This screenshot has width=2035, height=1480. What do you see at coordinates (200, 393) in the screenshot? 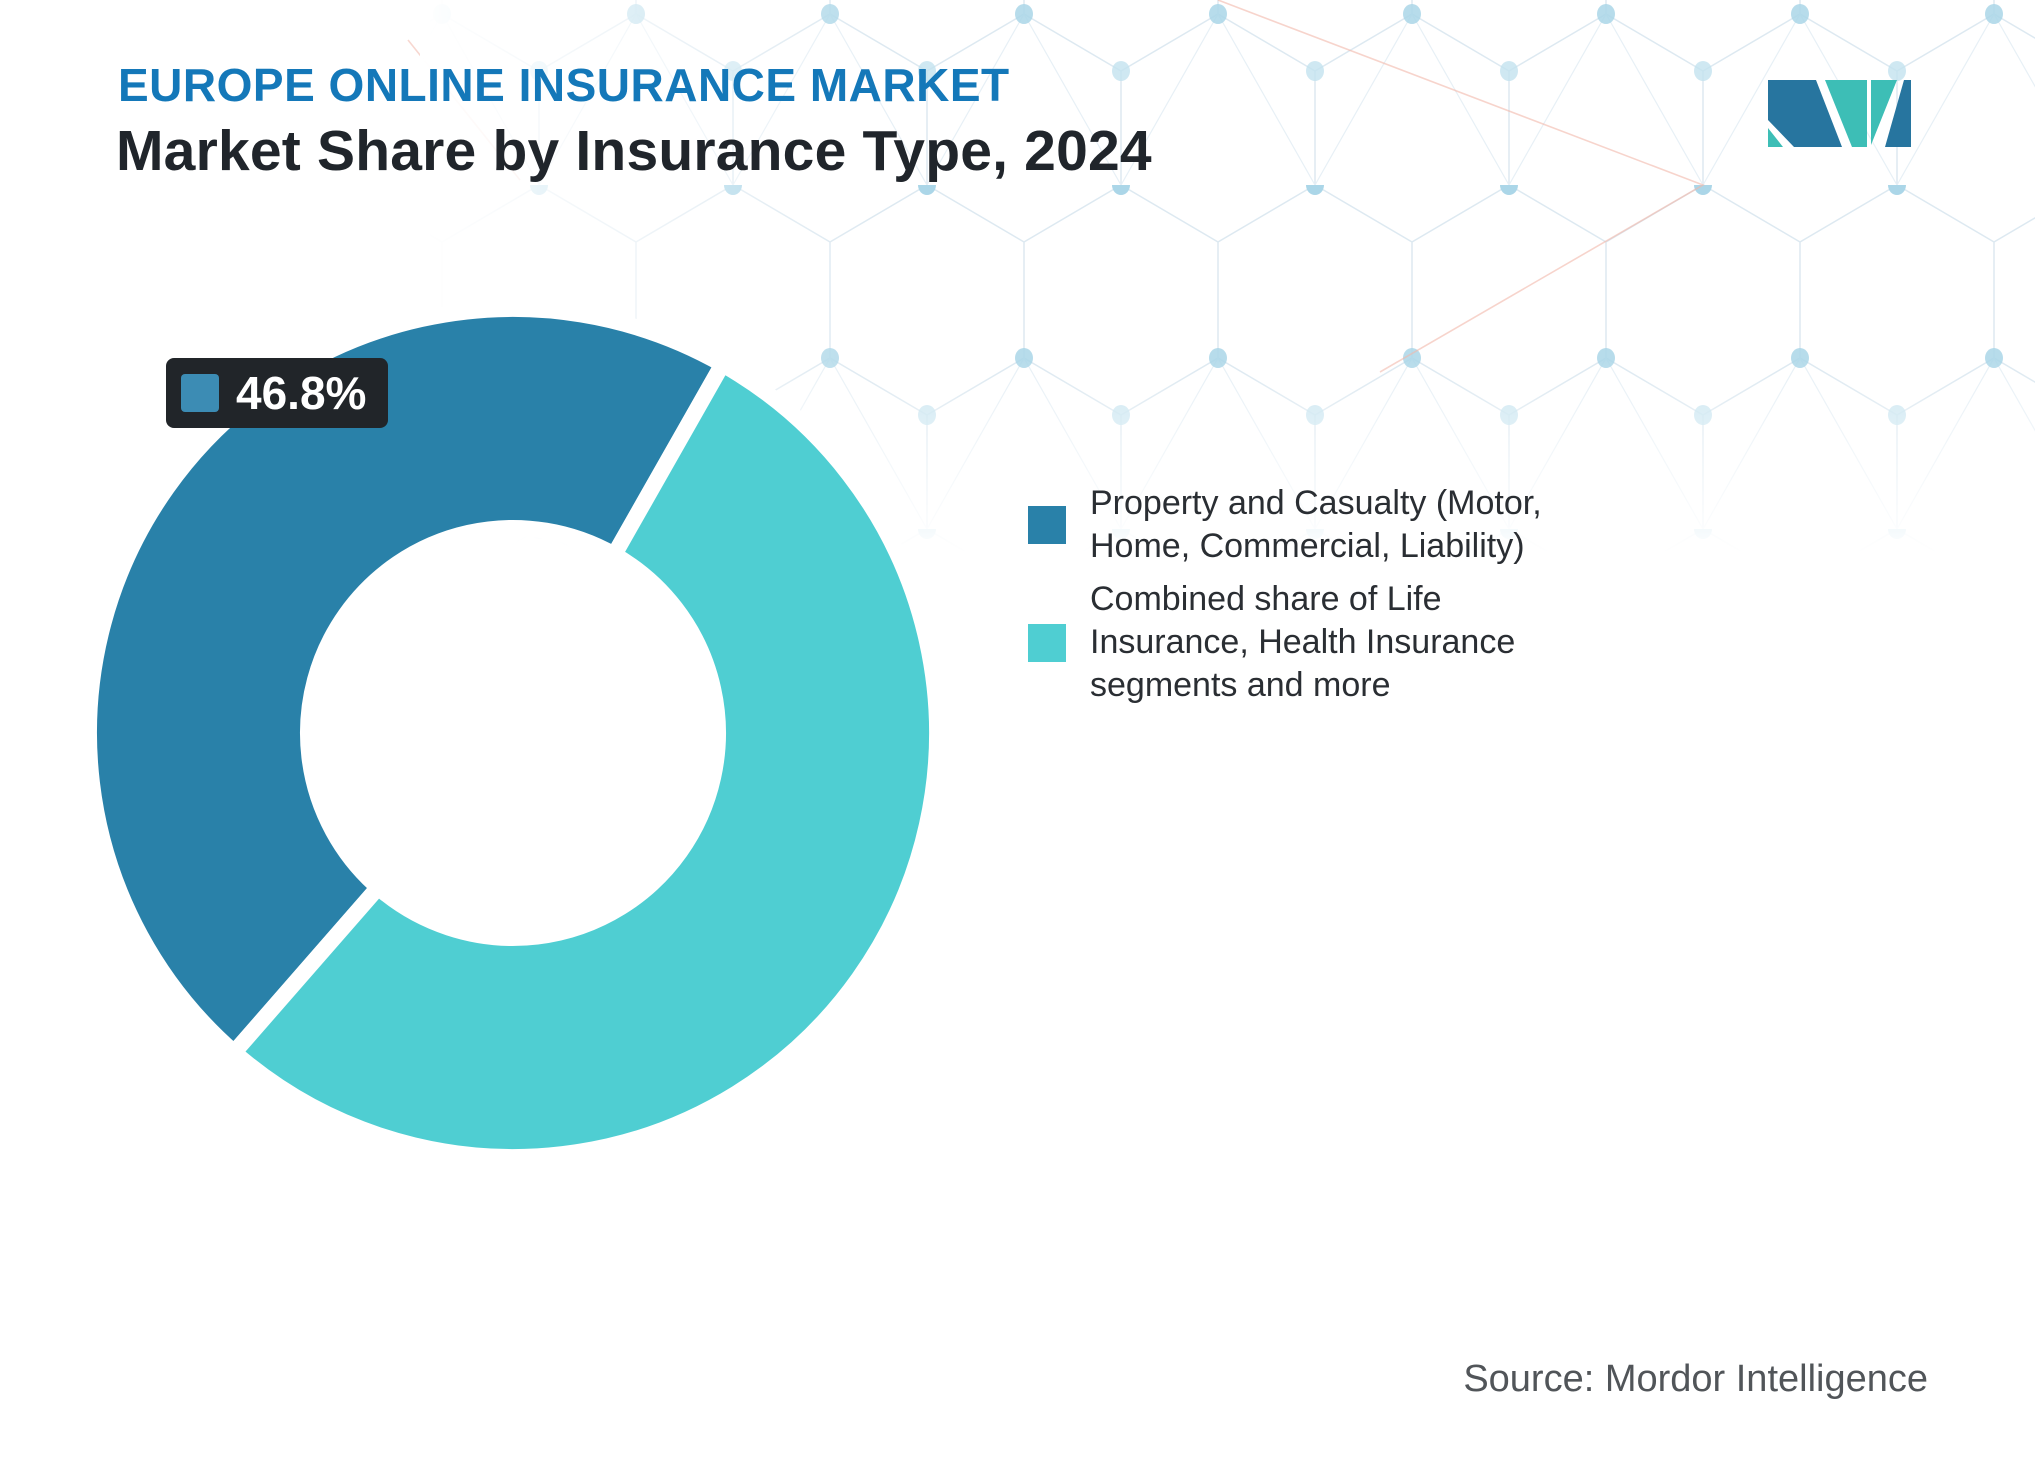
I see `series-swatch-icon` at bounding box center [200, 393].